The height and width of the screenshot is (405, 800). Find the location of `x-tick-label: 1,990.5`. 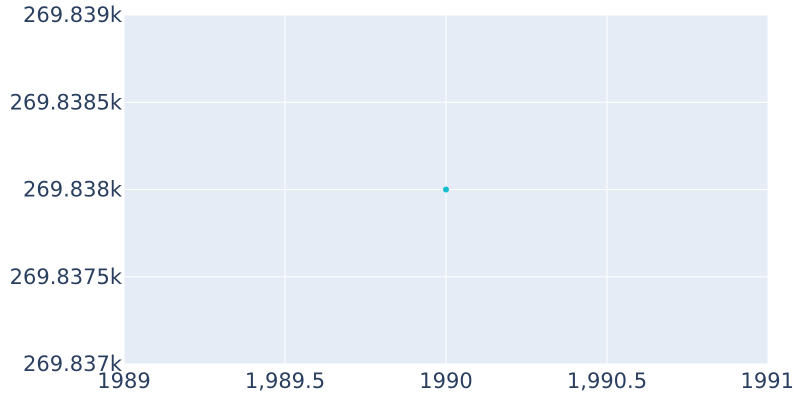

x-tick-label: 1,990.5 is located at coordinates (607, 381).